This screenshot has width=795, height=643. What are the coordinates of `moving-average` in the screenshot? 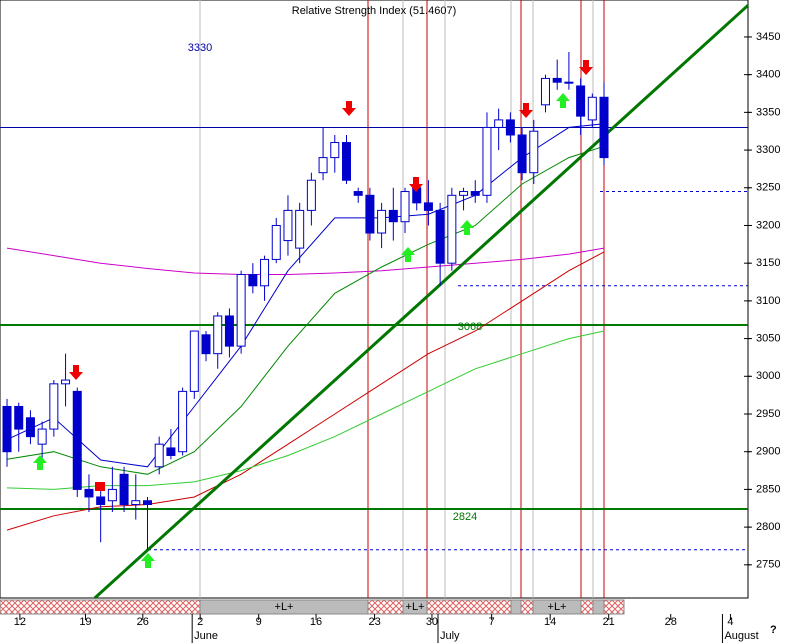 It's located at (305, 261).